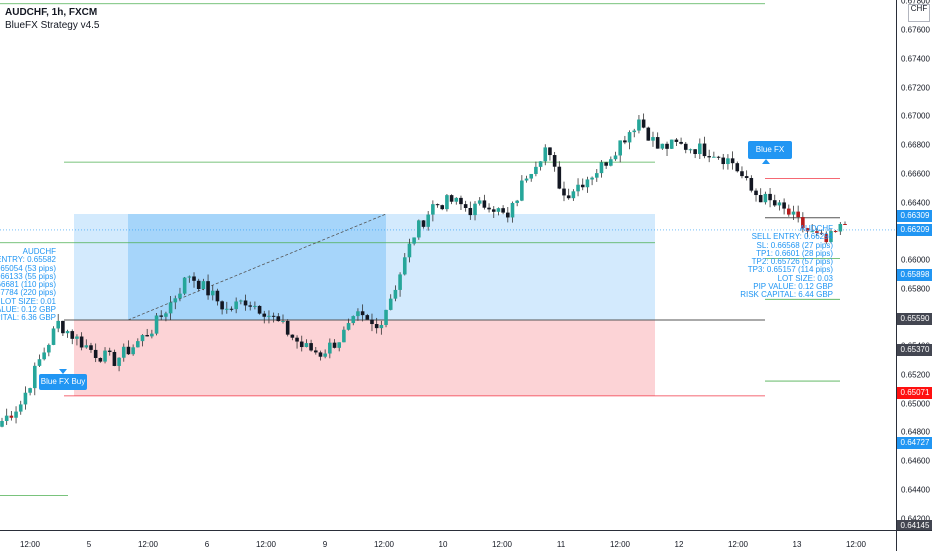 This screenshot has width=932, height=551. What do you see at coordinates (364, 358) in the screenshot?
I see `buy-risk-zone` at bounding box center [364, 358].